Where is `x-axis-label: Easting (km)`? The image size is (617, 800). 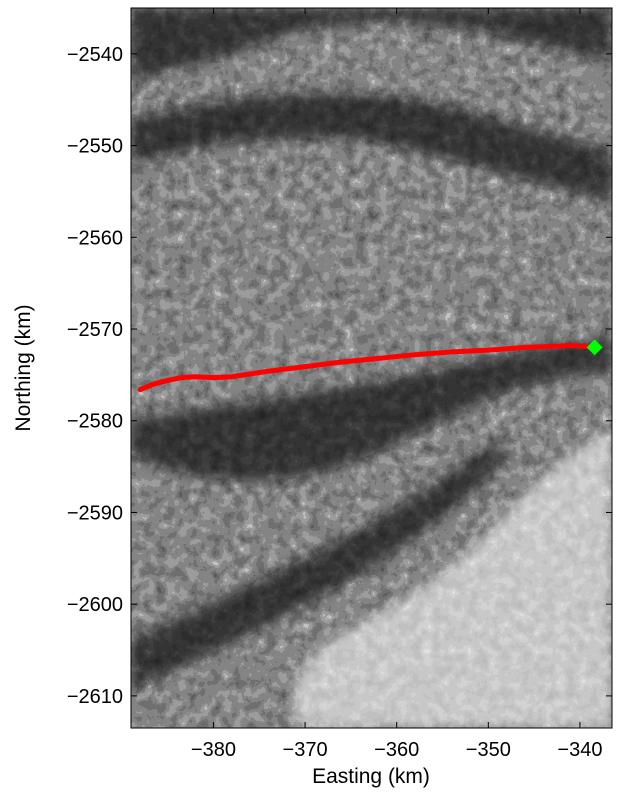
x-axis-label: Easting (km) is located at coordinates (371, 776).